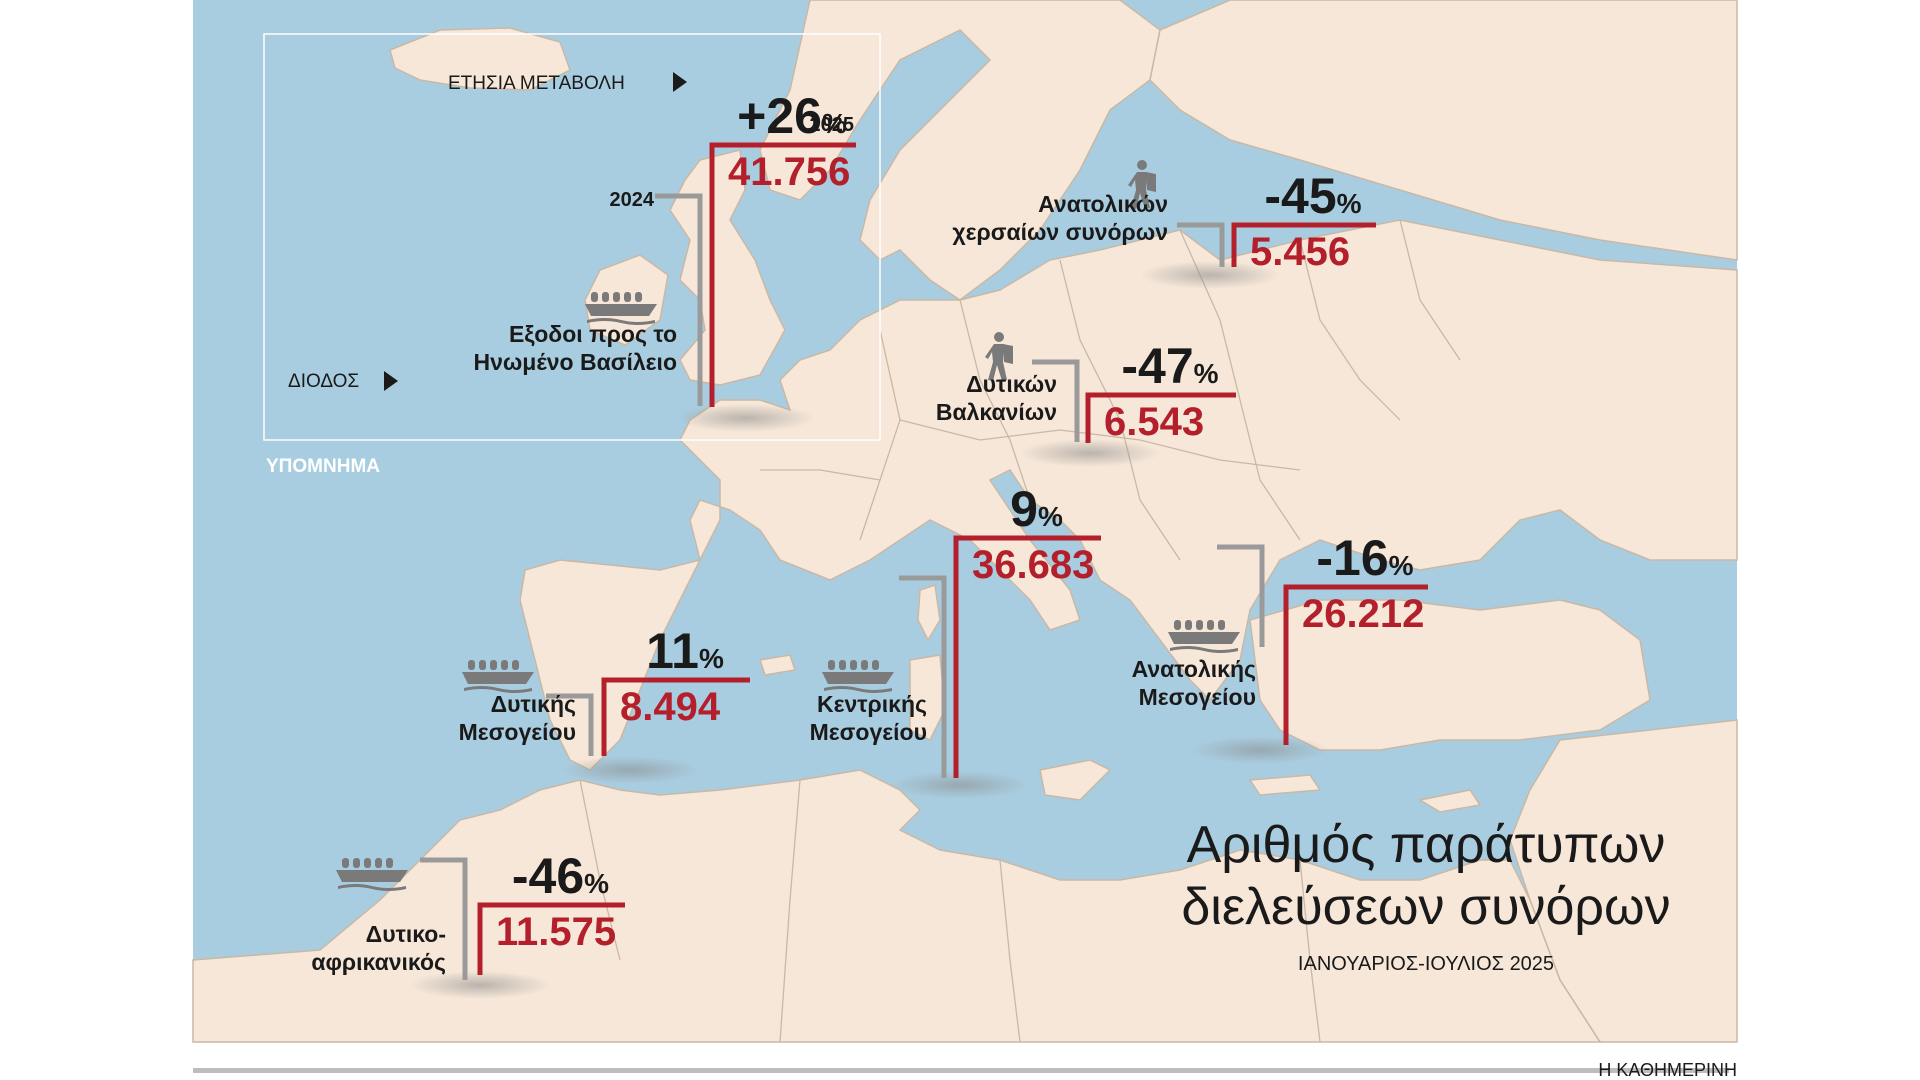 This screenshot has width=1920, height=1080. What do you see at coordinates (1363, 614) in the screenshot?
I see `value-2025: 26.212` at bounding box center [1363, 614].